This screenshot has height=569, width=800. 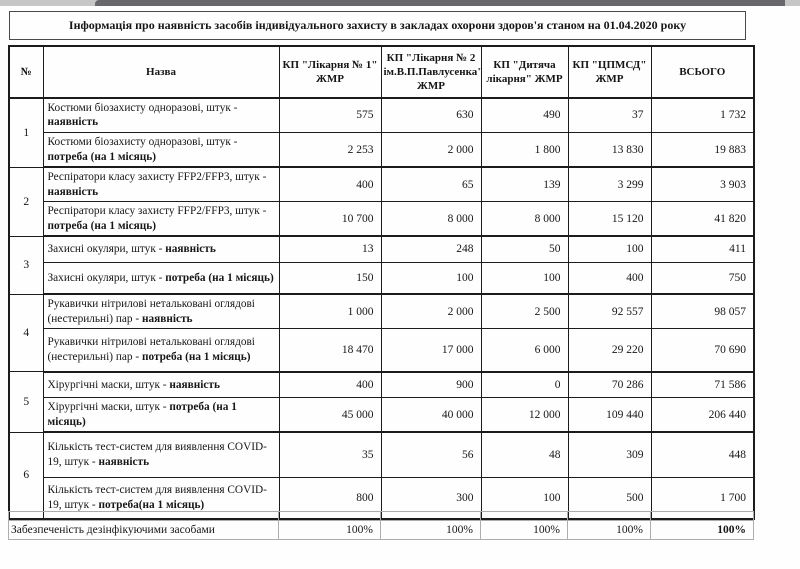 What do you see at coordinates (330, 311) in the screenshot?
I see `value-cell: 1 000` at bounding box center [330, 311].